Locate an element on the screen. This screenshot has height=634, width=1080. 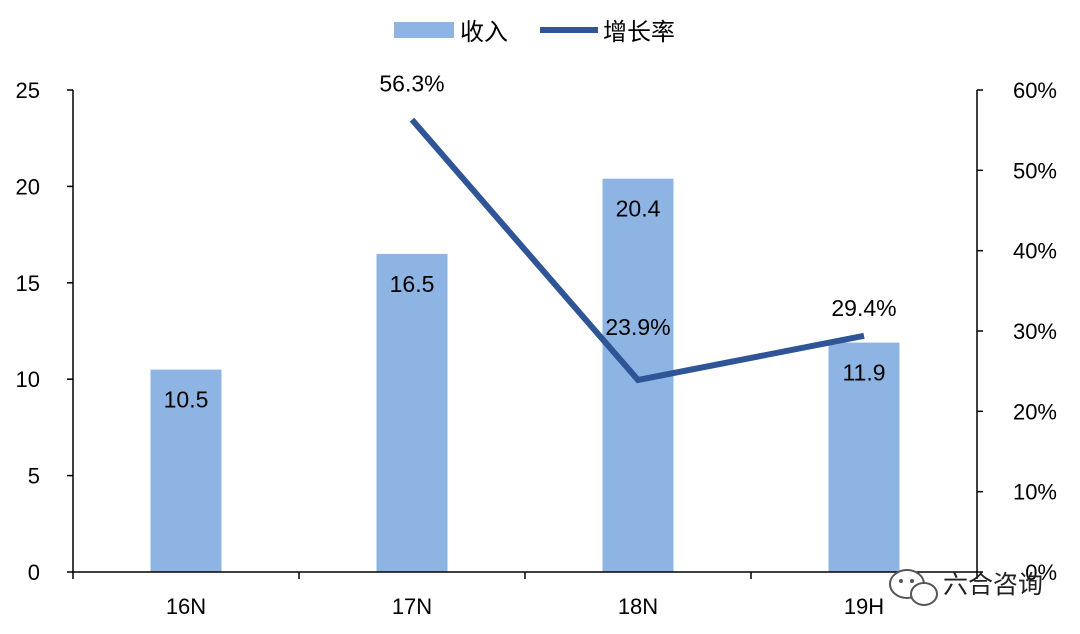
watermark: 六合咨询 is located at coordinates (966, 587).